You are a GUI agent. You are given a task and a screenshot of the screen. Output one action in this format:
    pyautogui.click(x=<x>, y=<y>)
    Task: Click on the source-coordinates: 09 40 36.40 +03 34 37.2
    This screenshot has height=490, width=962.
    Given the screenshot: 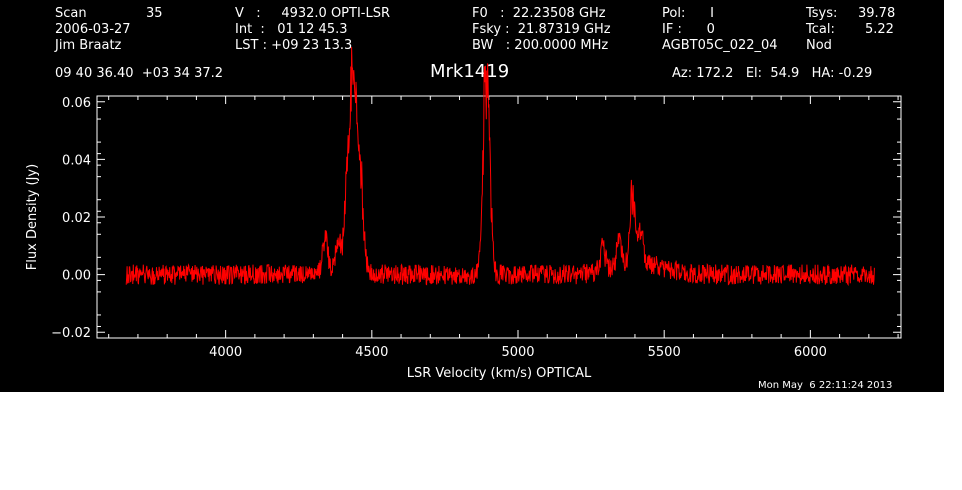 What is the action you would take?
    pyautogui.click(x=139, y=73)
    